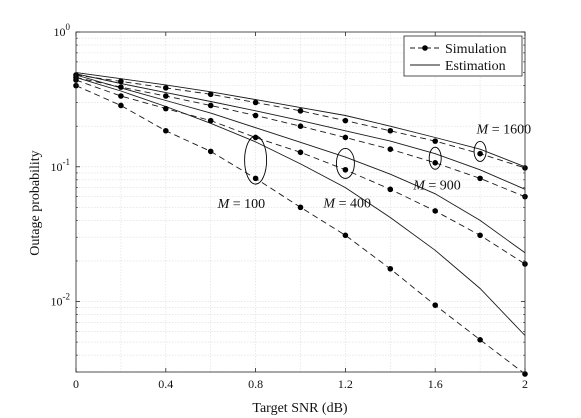  What do you see at coordinates (300, 408) in the screenshot?
I see `x-axis-title: Target SNR (dB)` at bounding box center [300, 408].